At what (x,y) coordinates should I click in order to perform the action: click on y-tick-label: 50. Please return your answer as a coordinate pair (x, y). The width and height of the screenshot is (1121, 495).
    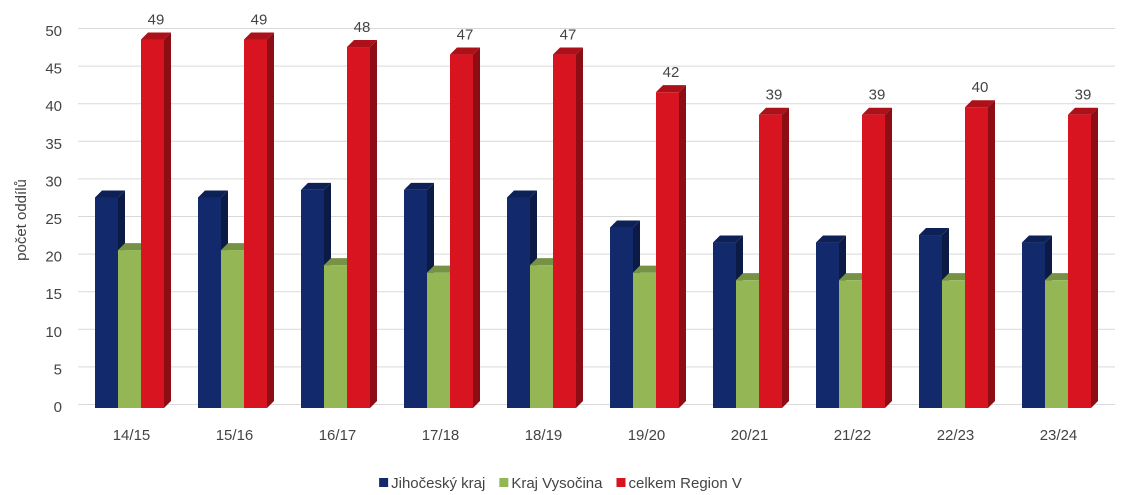
    Looking at the image, I should click on (53, 31).